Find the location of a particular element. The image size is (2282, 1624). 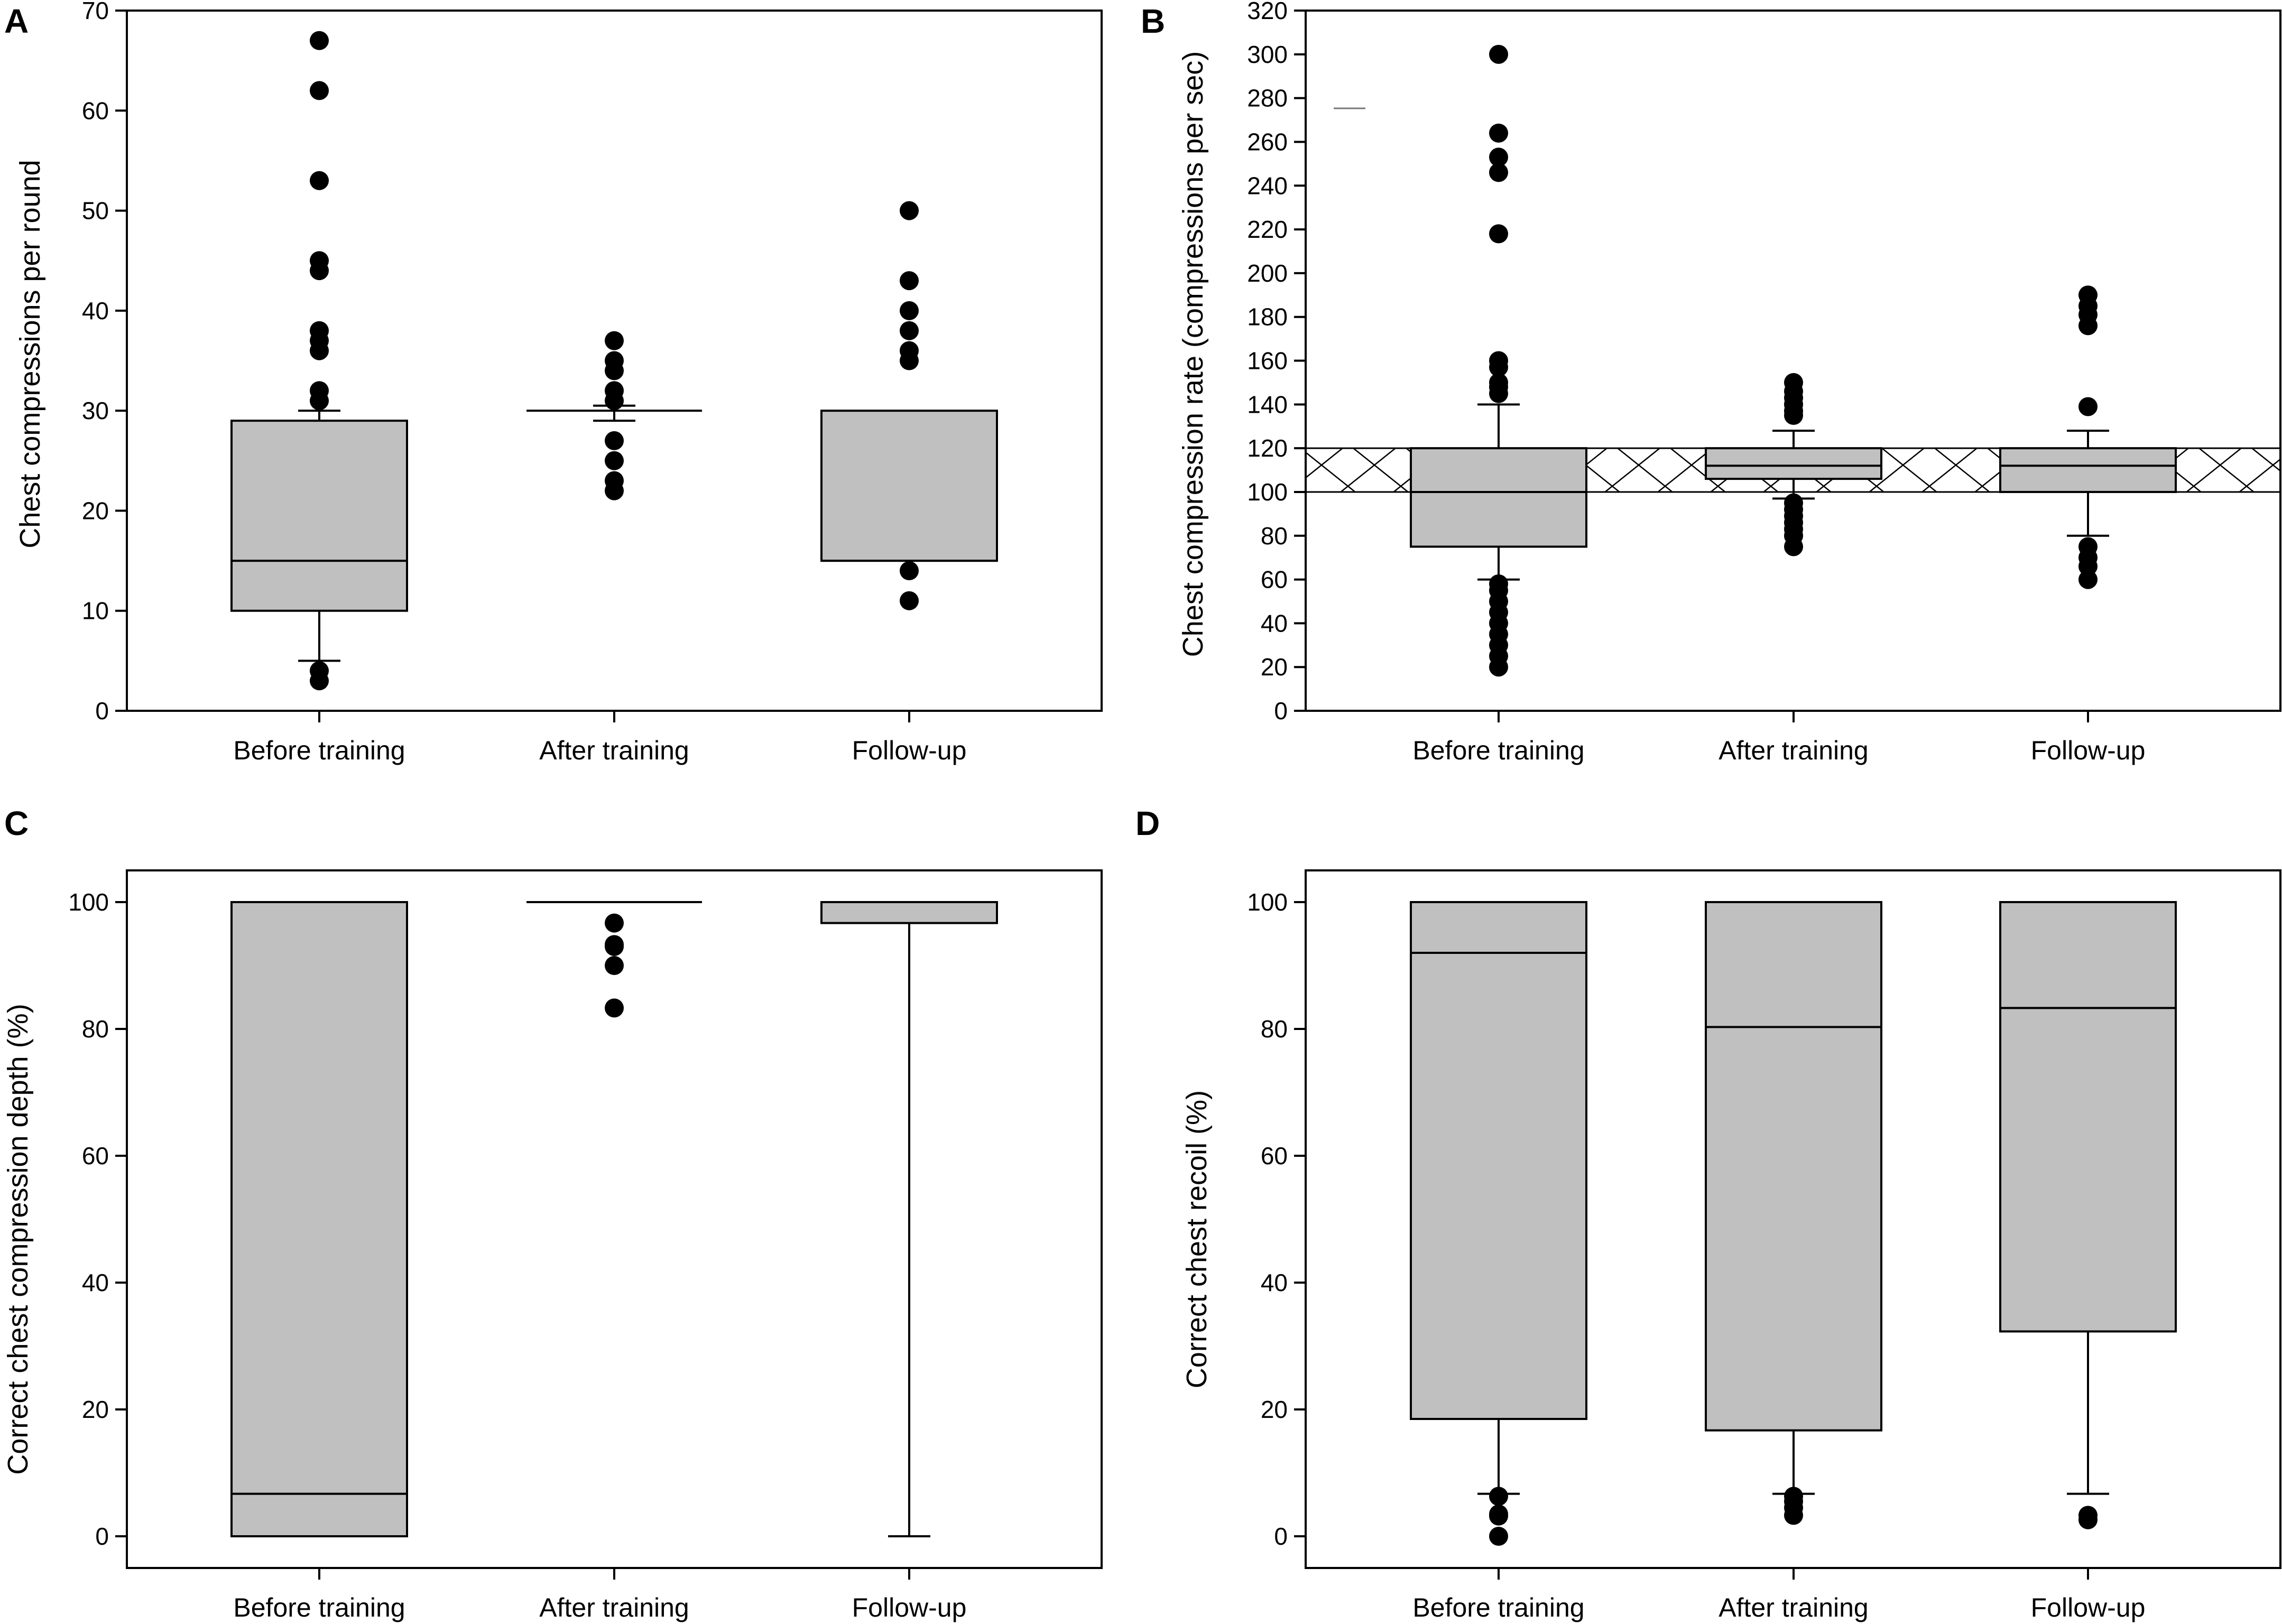

panel-c-before-training-box is located at coordinates (319, 1219).